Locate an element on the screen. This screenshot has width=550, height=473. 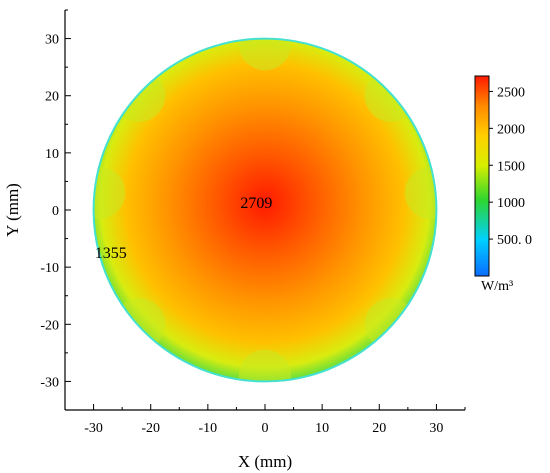
y-axis-title: Y (mm) is located at coordinates (12, 210).